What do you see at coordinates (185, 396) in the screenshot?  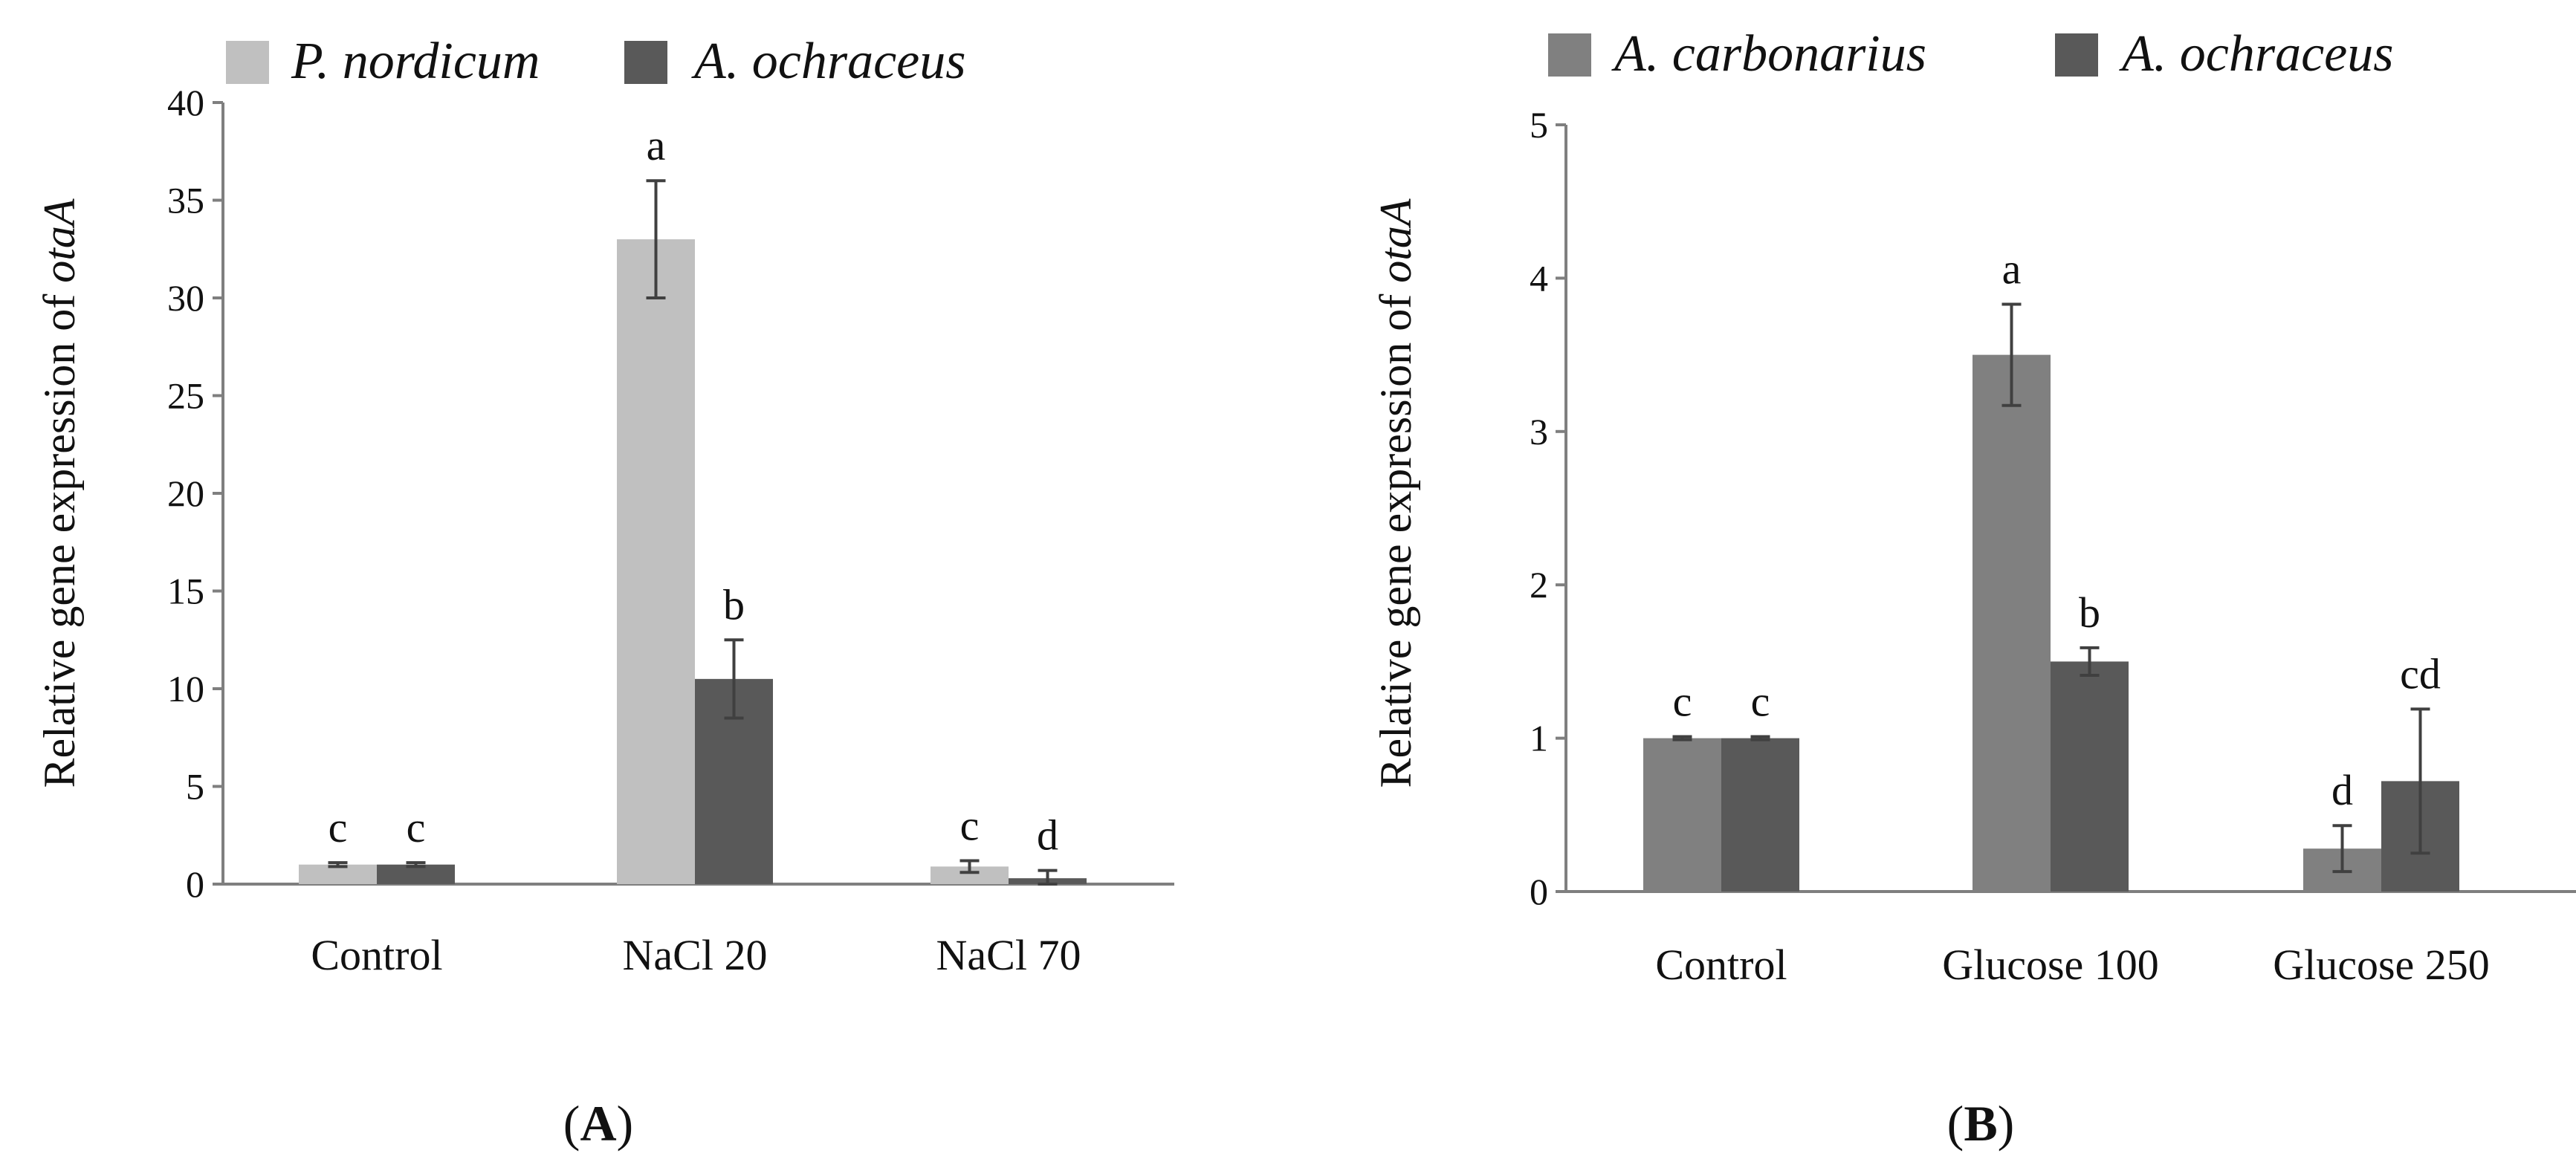 I see `y-tick-label: 25` at bounding box center [185, 396].